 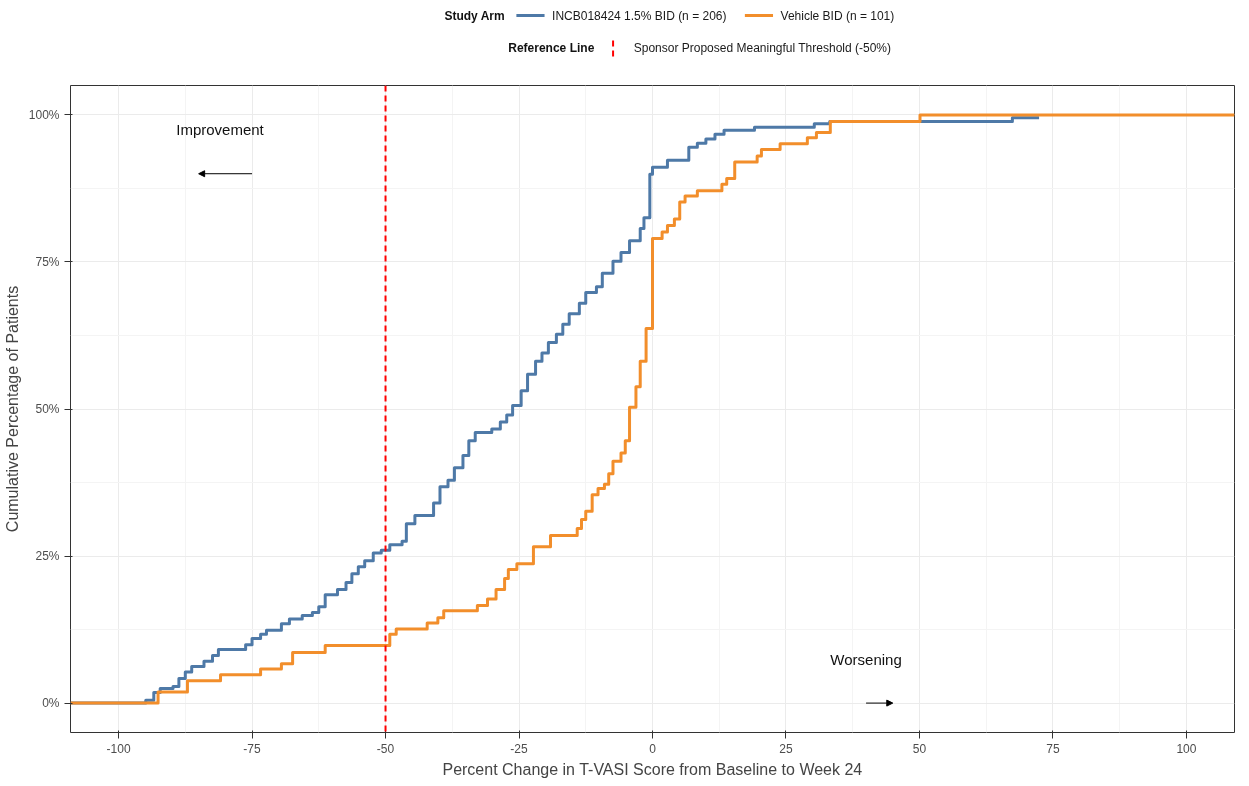 What do you see at coordinates (762, 47) in the screenshot?
I see `legend-label: Sponsor Proposed Meaningful Threshold (-50%)` at bounding box center [762, 47].